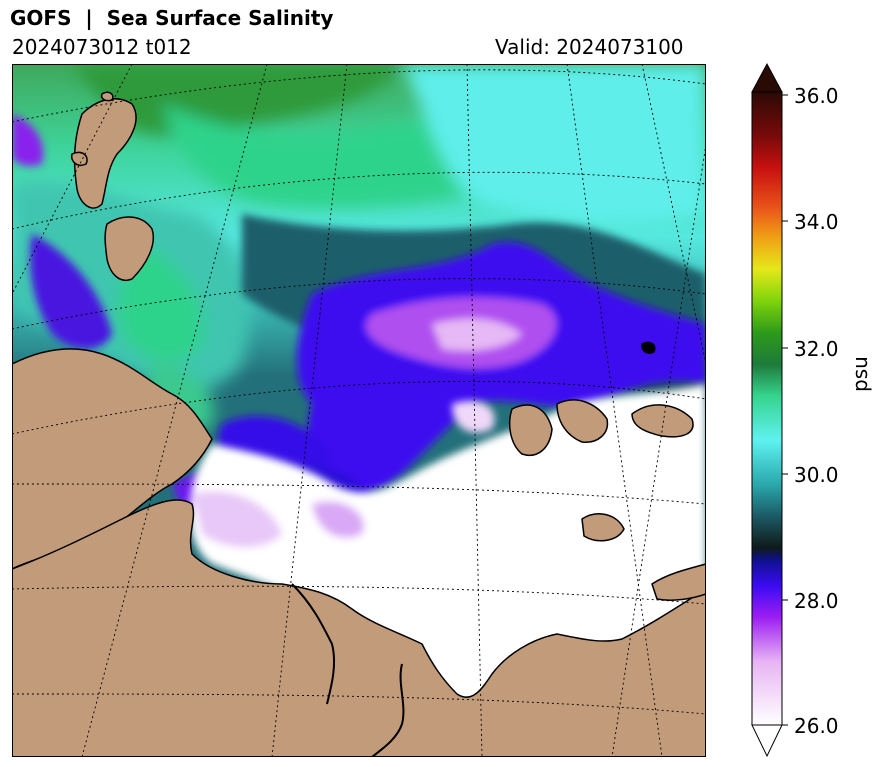 The height and width of the screenshot is (767, 883). I want to click on rivers, so click(348, 670).